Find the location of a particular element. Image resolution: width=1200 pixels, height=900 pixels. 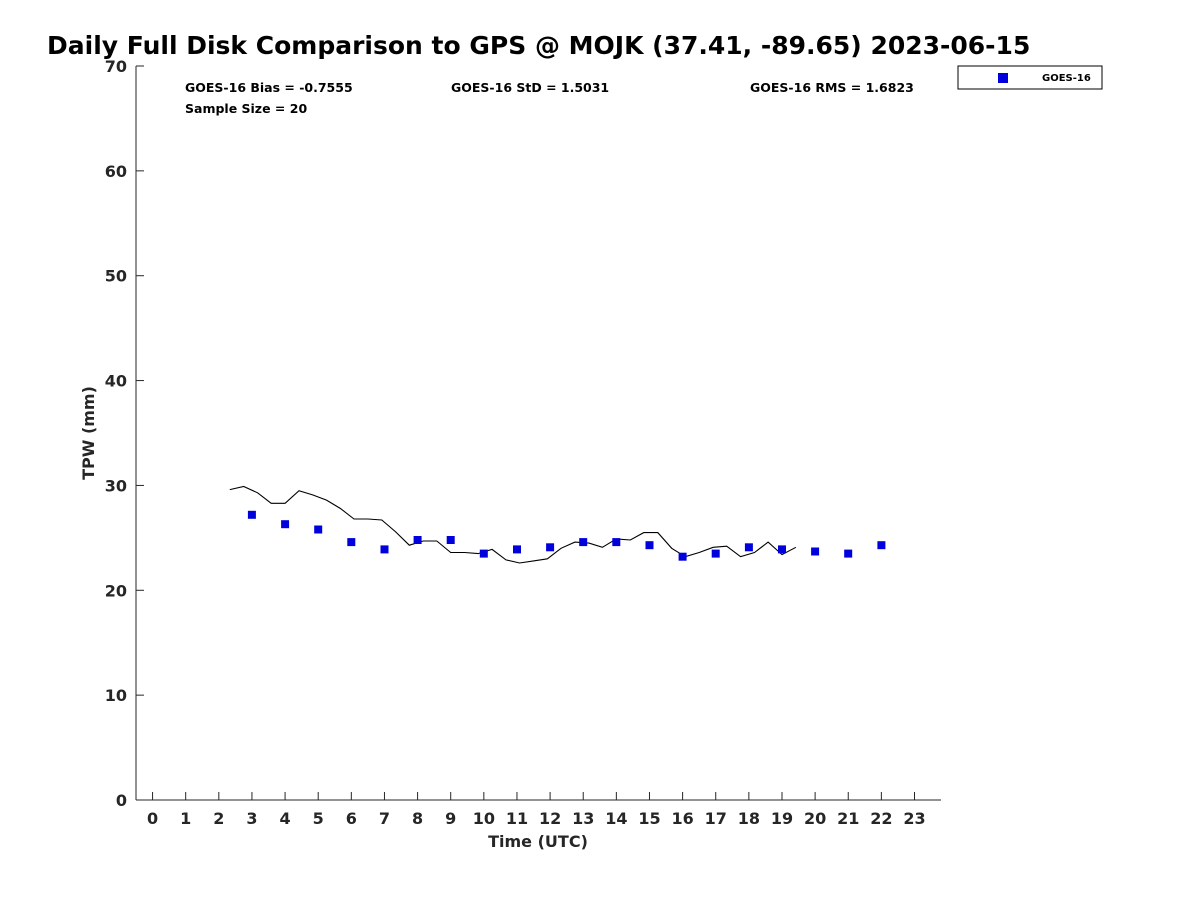

x-axis: 0 1 2 3 4 5 6 7 8 9 10 11 12 13 14 15 16 17 18 19 20 21 22 23 is located at coordinates (536, 810).